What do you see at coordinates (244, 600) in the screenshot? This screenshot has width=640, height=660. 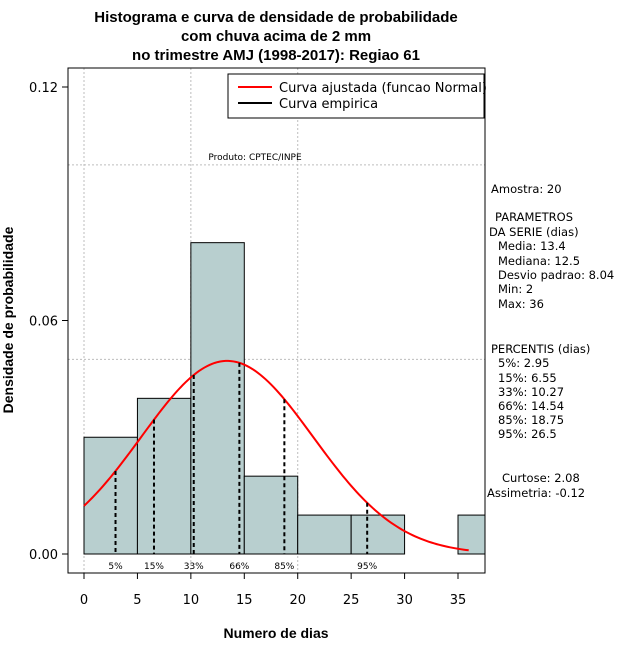 I see `x-tick-label-15: 15` at bounding box center [244, 600].